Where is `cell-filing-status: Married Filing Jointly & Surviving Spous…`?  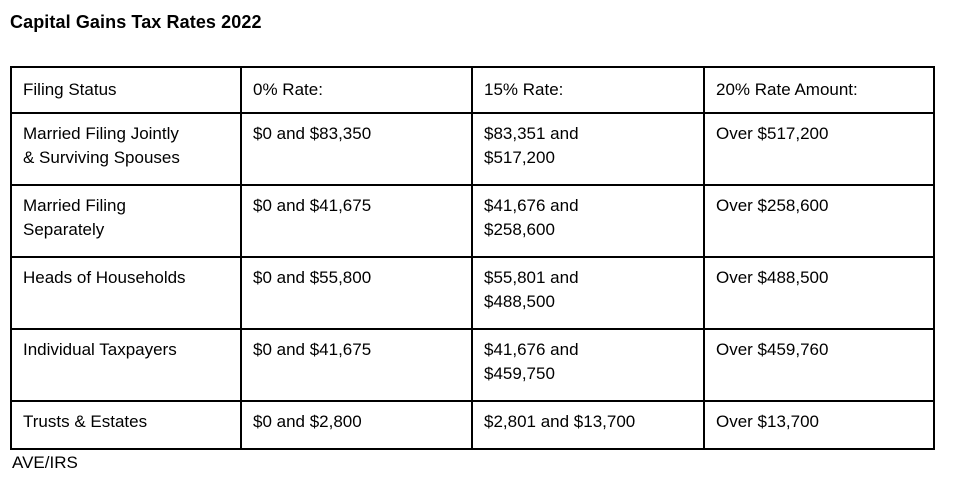
cell-filing-status: Married Filing Jointly & Surviving Spous… is located at coordinates (126, 149).